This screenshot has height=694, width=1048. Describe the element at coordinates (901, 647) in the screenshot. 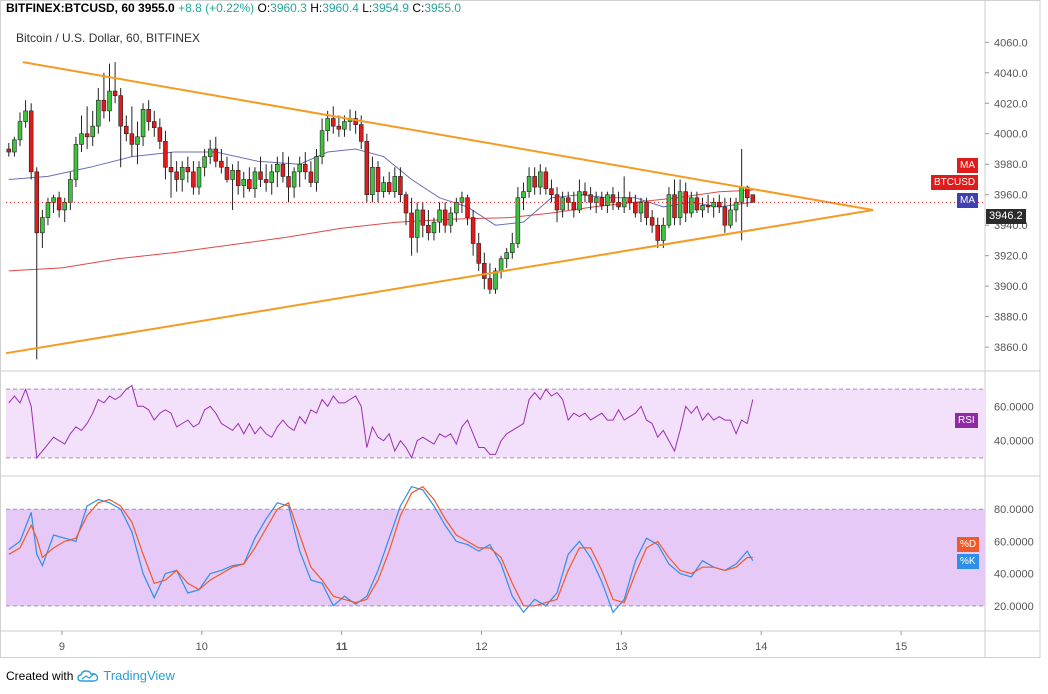

I see `time-tick-label: 15` at that location.